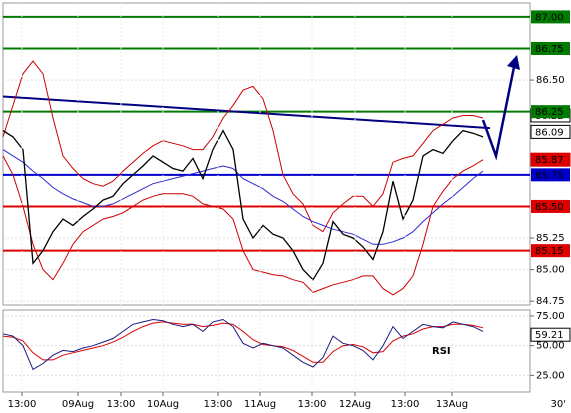  I want to click on level-label: 87.00, so click(549, 17).